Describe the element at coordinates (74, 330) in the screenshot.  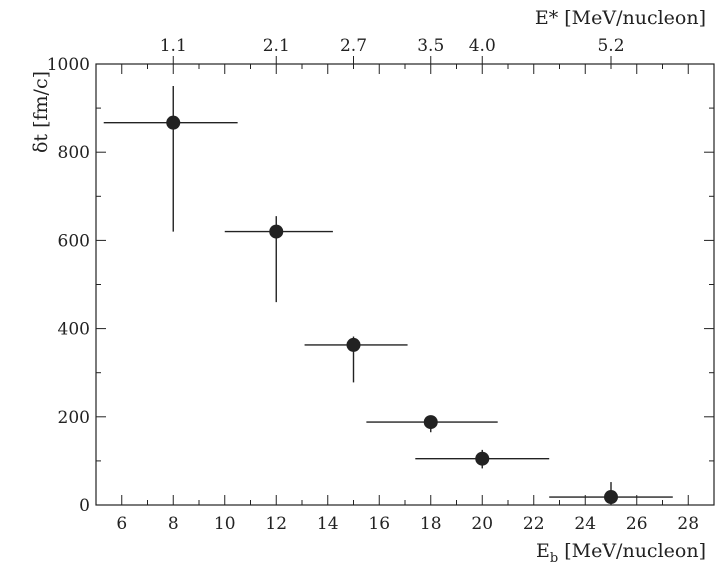
I see `y-tick-label: 400` at that location.